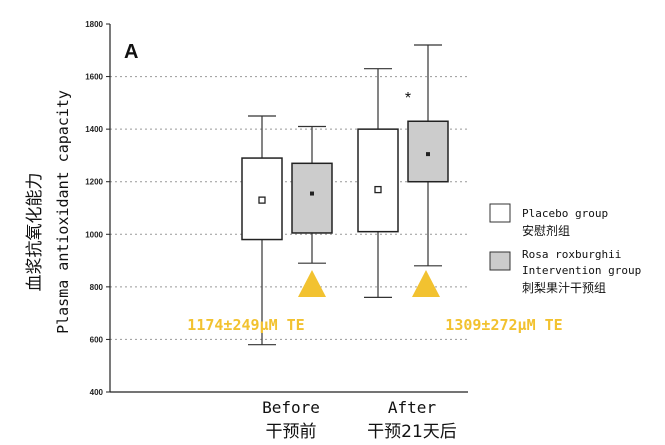  I want to click on x-label-cn-before: 干预前, so click(291, 432).